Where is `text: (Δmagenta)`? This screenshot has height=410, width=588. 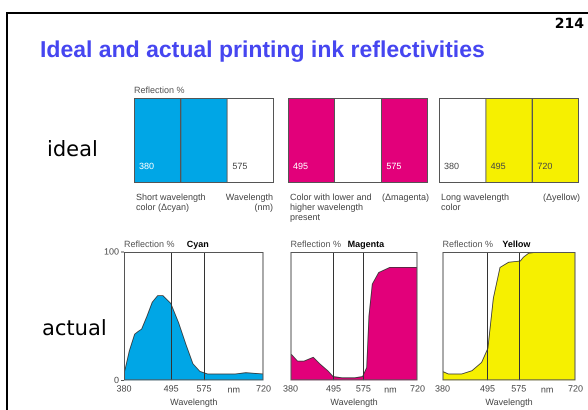
text: (Δmagenta) is located at coordinates (405, 197).